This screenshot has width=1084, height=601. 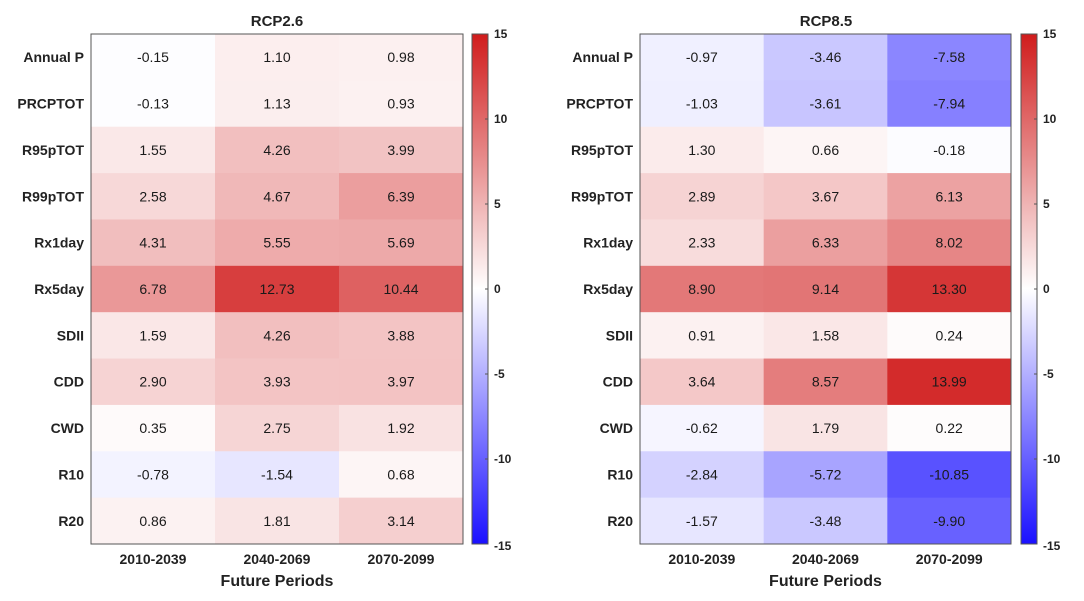 I want to click on row-label: R20, so click(x=620, y=521).